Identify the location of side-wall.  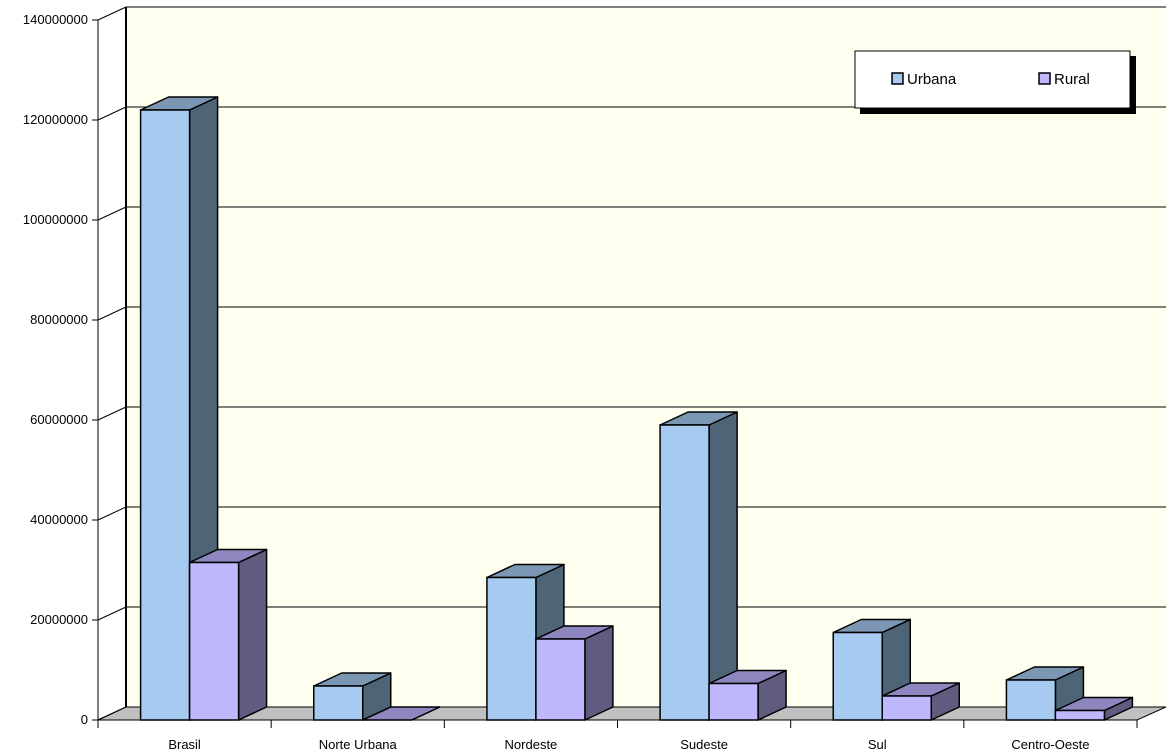
(112, 363).